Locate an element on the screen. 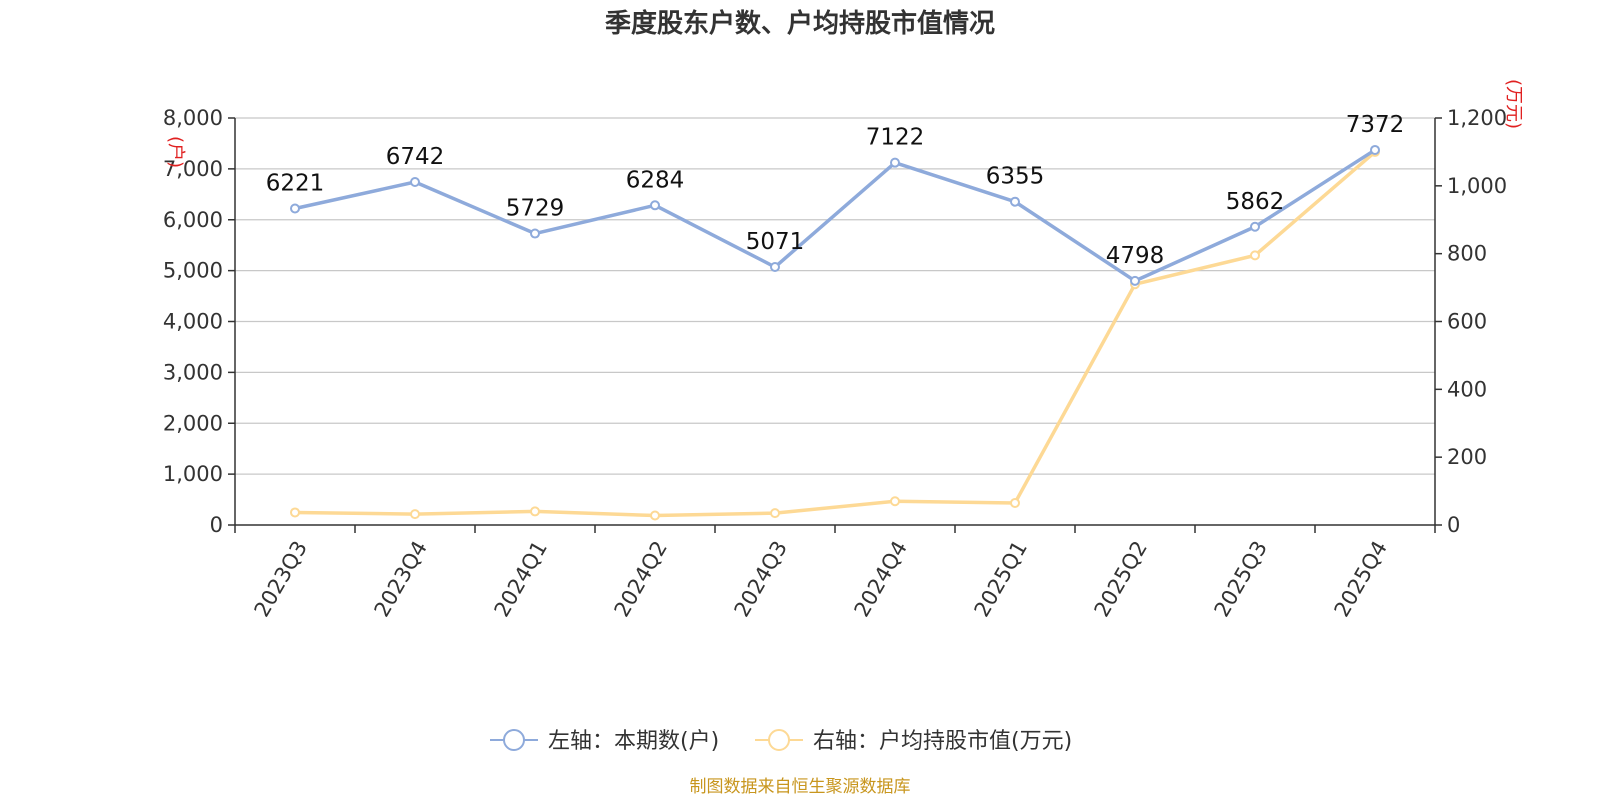 The image size is (1600, 800). series-line-shareholders is located at coordinates (835, 215).